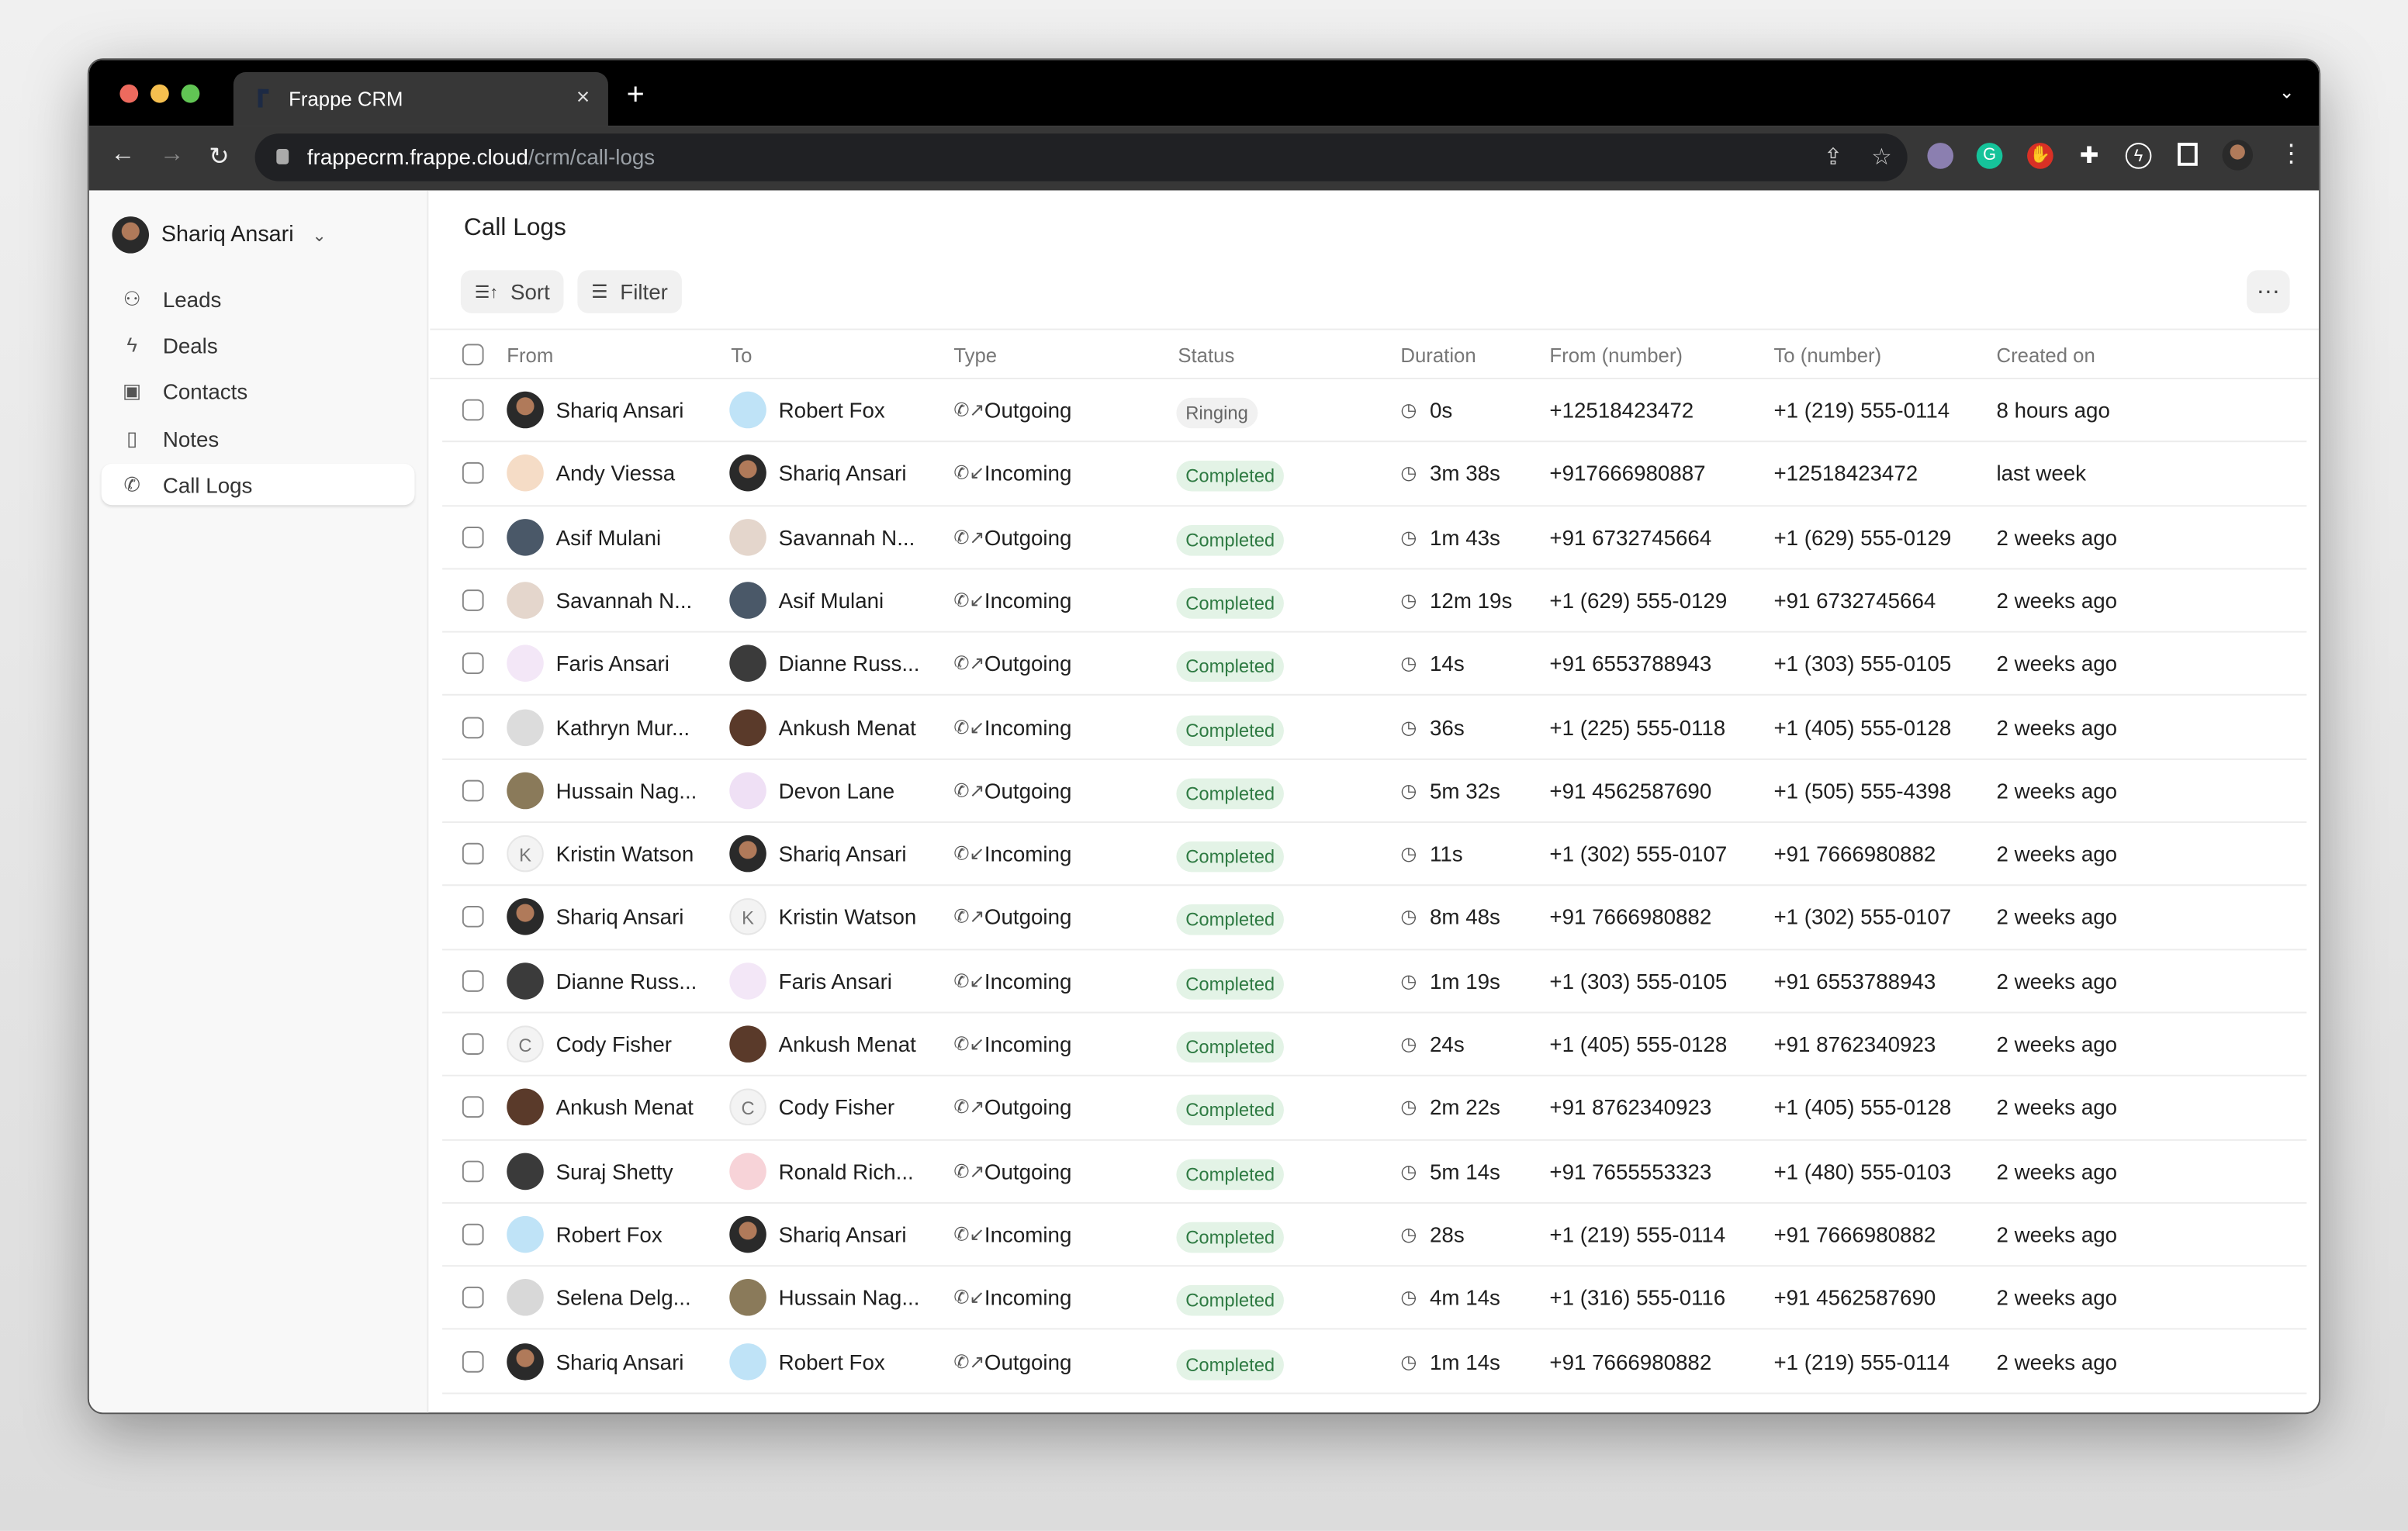 The width and height of the screenshot is (2408, 1531). What do you see at coordinates (975, 356) in the screenshot?
I see `column-header-type: Type` at bounding box center [975, 356].